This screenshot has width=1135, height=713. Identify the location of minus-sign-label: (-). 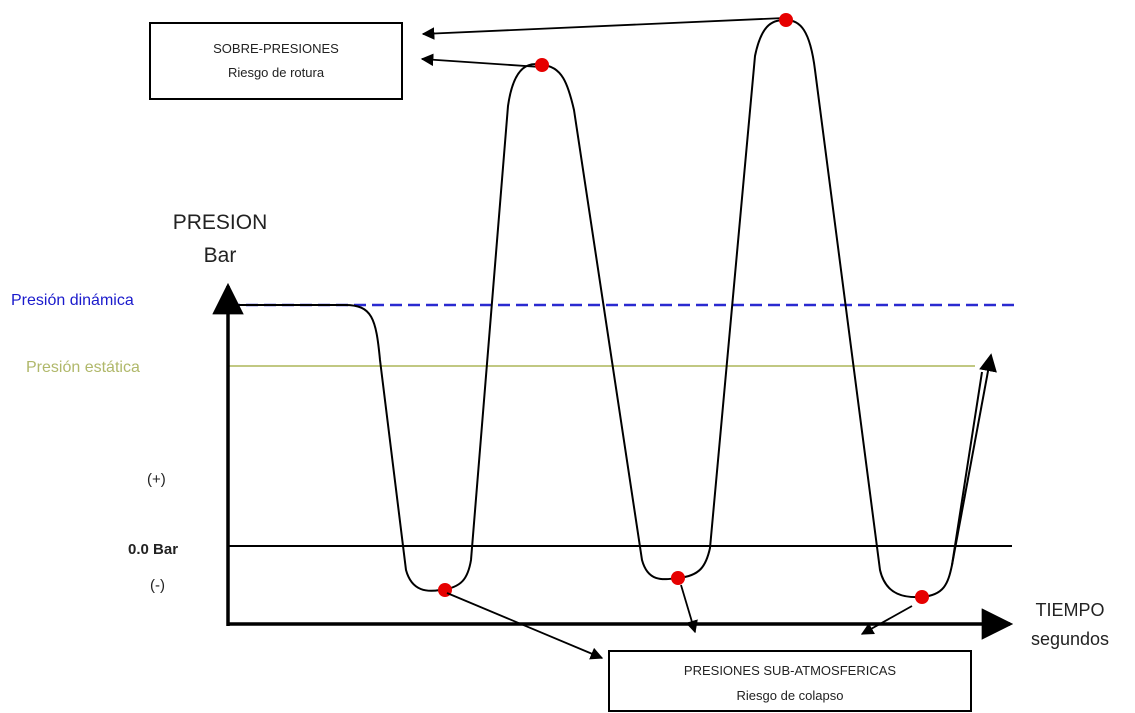
(157, 585).